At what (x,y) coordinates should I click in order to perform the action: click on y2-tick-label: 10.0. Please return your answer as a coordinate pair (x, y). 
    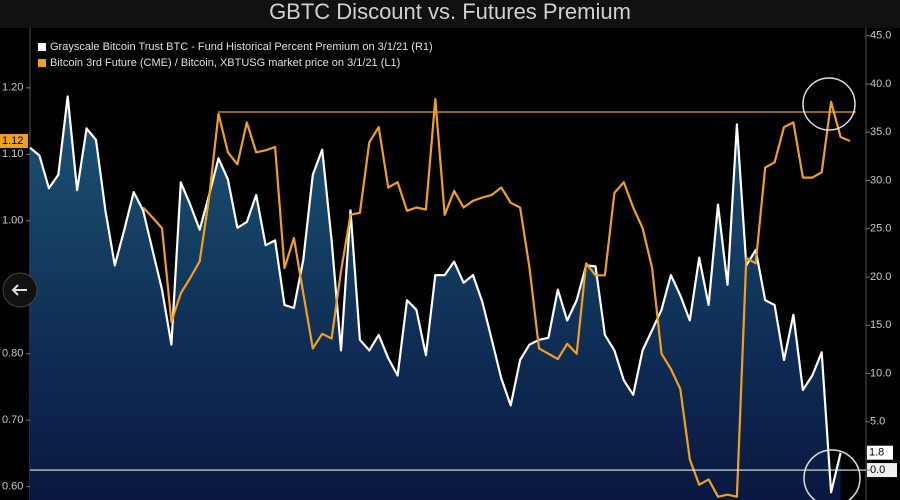
    Looking at the image, I should click on (880, 373).